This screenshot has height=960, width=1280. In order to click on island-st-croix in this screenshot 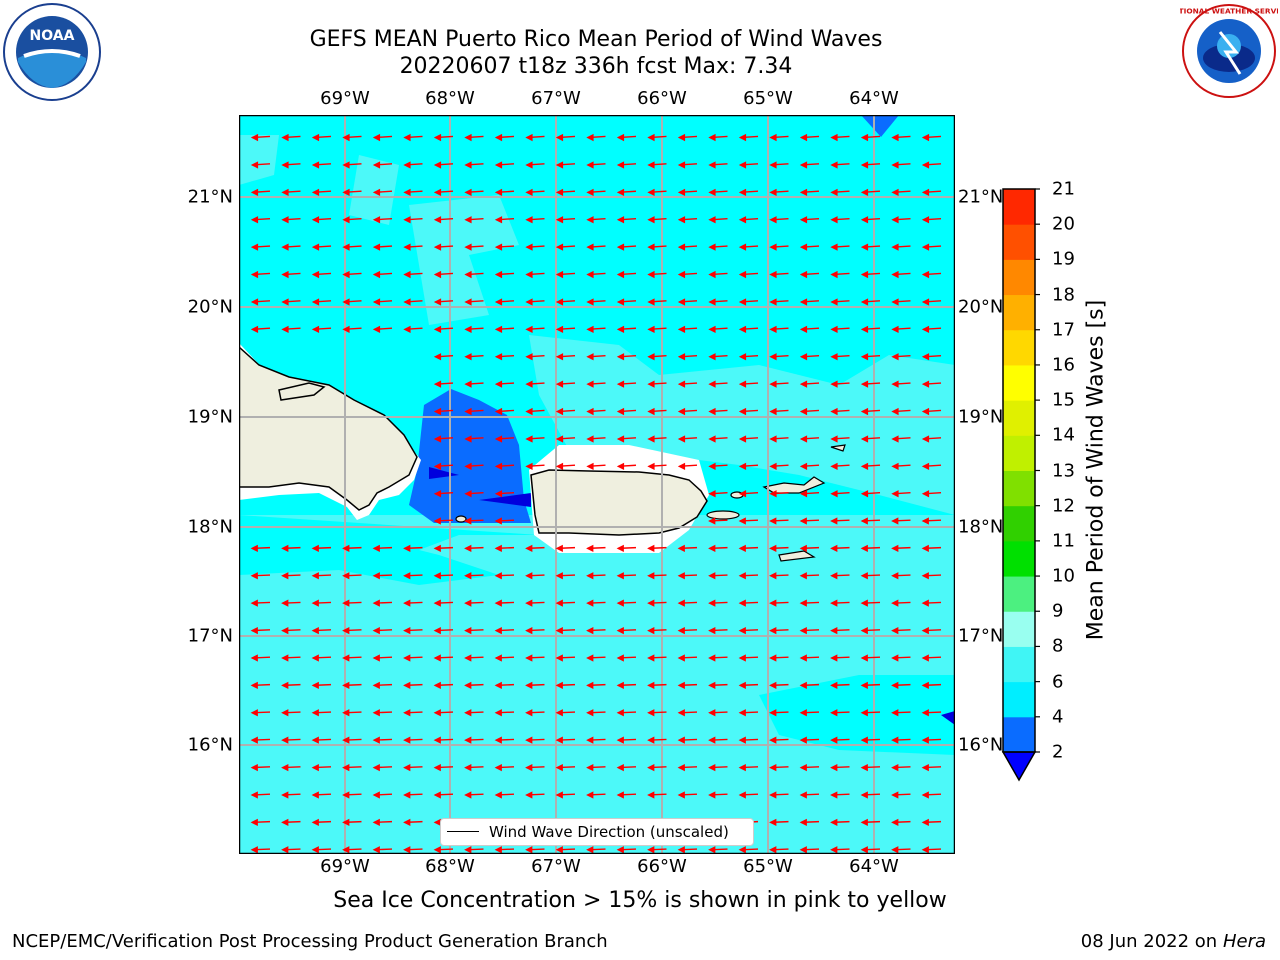, I will do `click(797, 556)`.